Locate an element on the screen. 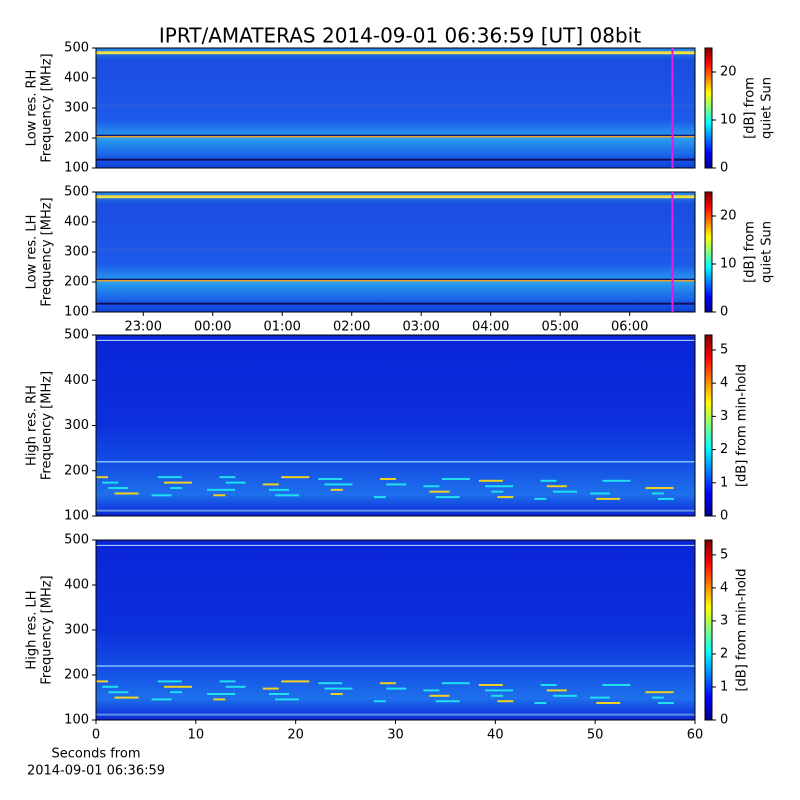 The height and width of the screenshot is (800, 800). y-axis-label: Low res. LH is located at coordinates (32, 252).